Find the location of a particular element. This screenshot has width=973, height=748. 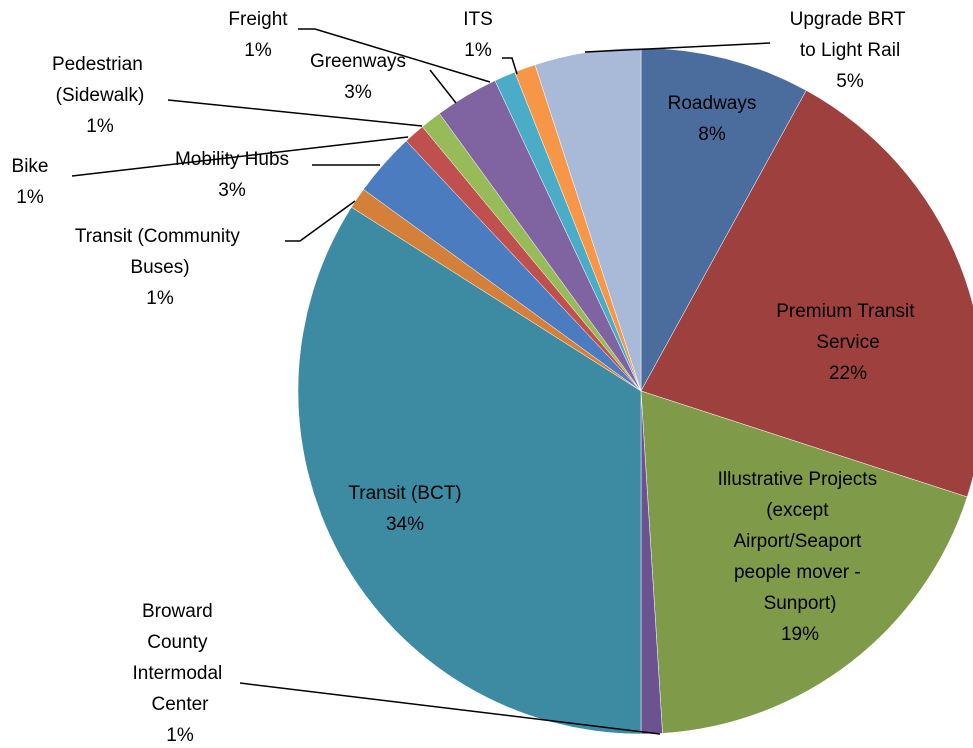

label-line: Intermodal is located at coordinates (179, 673).